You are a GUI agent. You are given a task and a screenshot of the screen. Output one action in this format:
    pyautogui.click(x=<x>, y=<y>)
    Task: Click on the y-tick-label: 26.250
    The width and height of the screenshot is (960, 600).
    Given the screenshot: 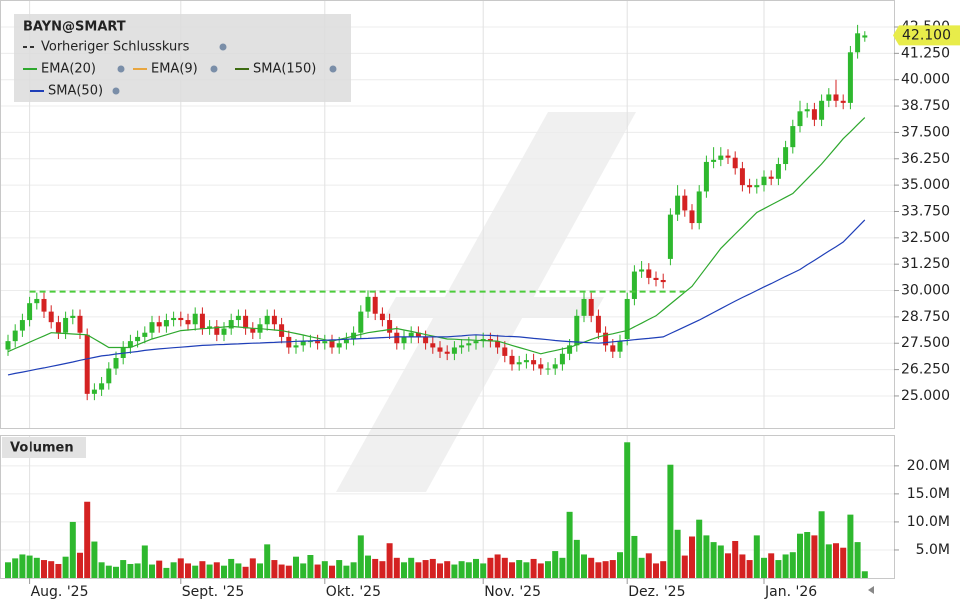 What is the action you would take?
    pyautogui.click(x=925, y=370)
    